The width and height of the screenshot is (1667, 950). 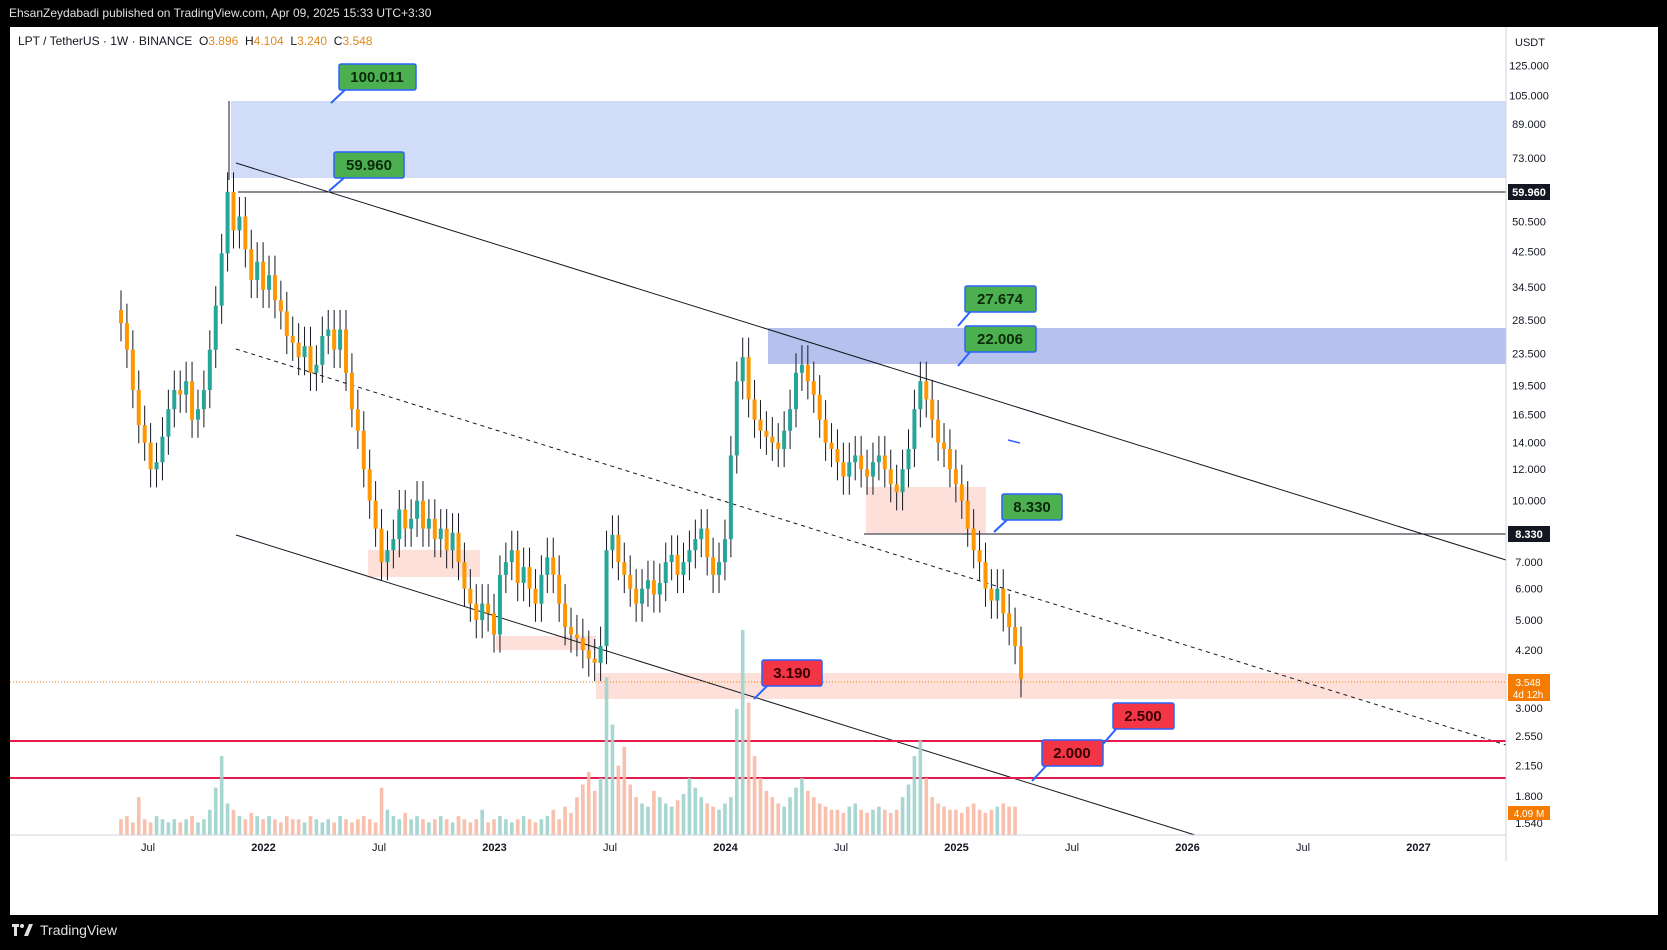 What do you see at coordinates (1529, 252) in the screenshot?
I see `y-tick-label: 42.500` at bounding box center [1529, 252].